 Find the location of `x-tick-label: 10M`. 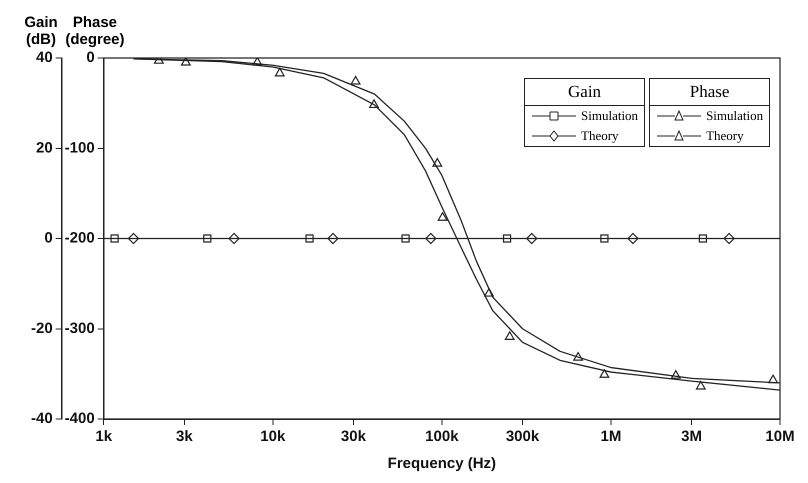

x-tick-label: 10M is located at coordinates (780, 437).